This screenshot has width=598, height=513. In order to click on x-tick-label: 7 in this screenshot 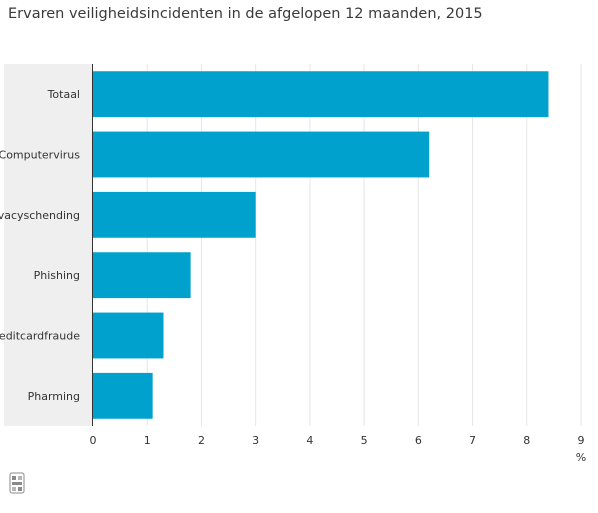, I will do `click(472, 440)`.